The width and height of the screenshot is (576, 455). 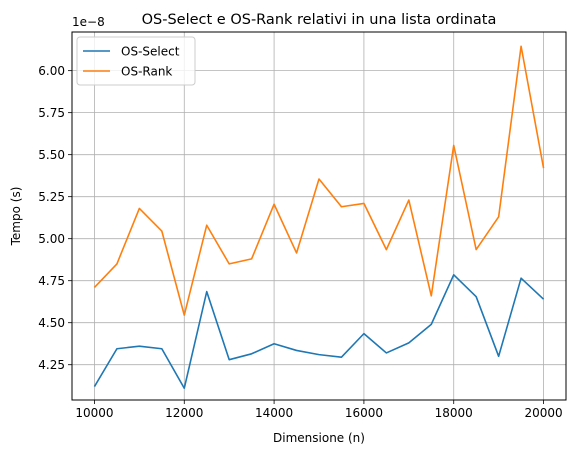 I want to click on y-axis-label: Tempo (s), so click(x=16, y=217).